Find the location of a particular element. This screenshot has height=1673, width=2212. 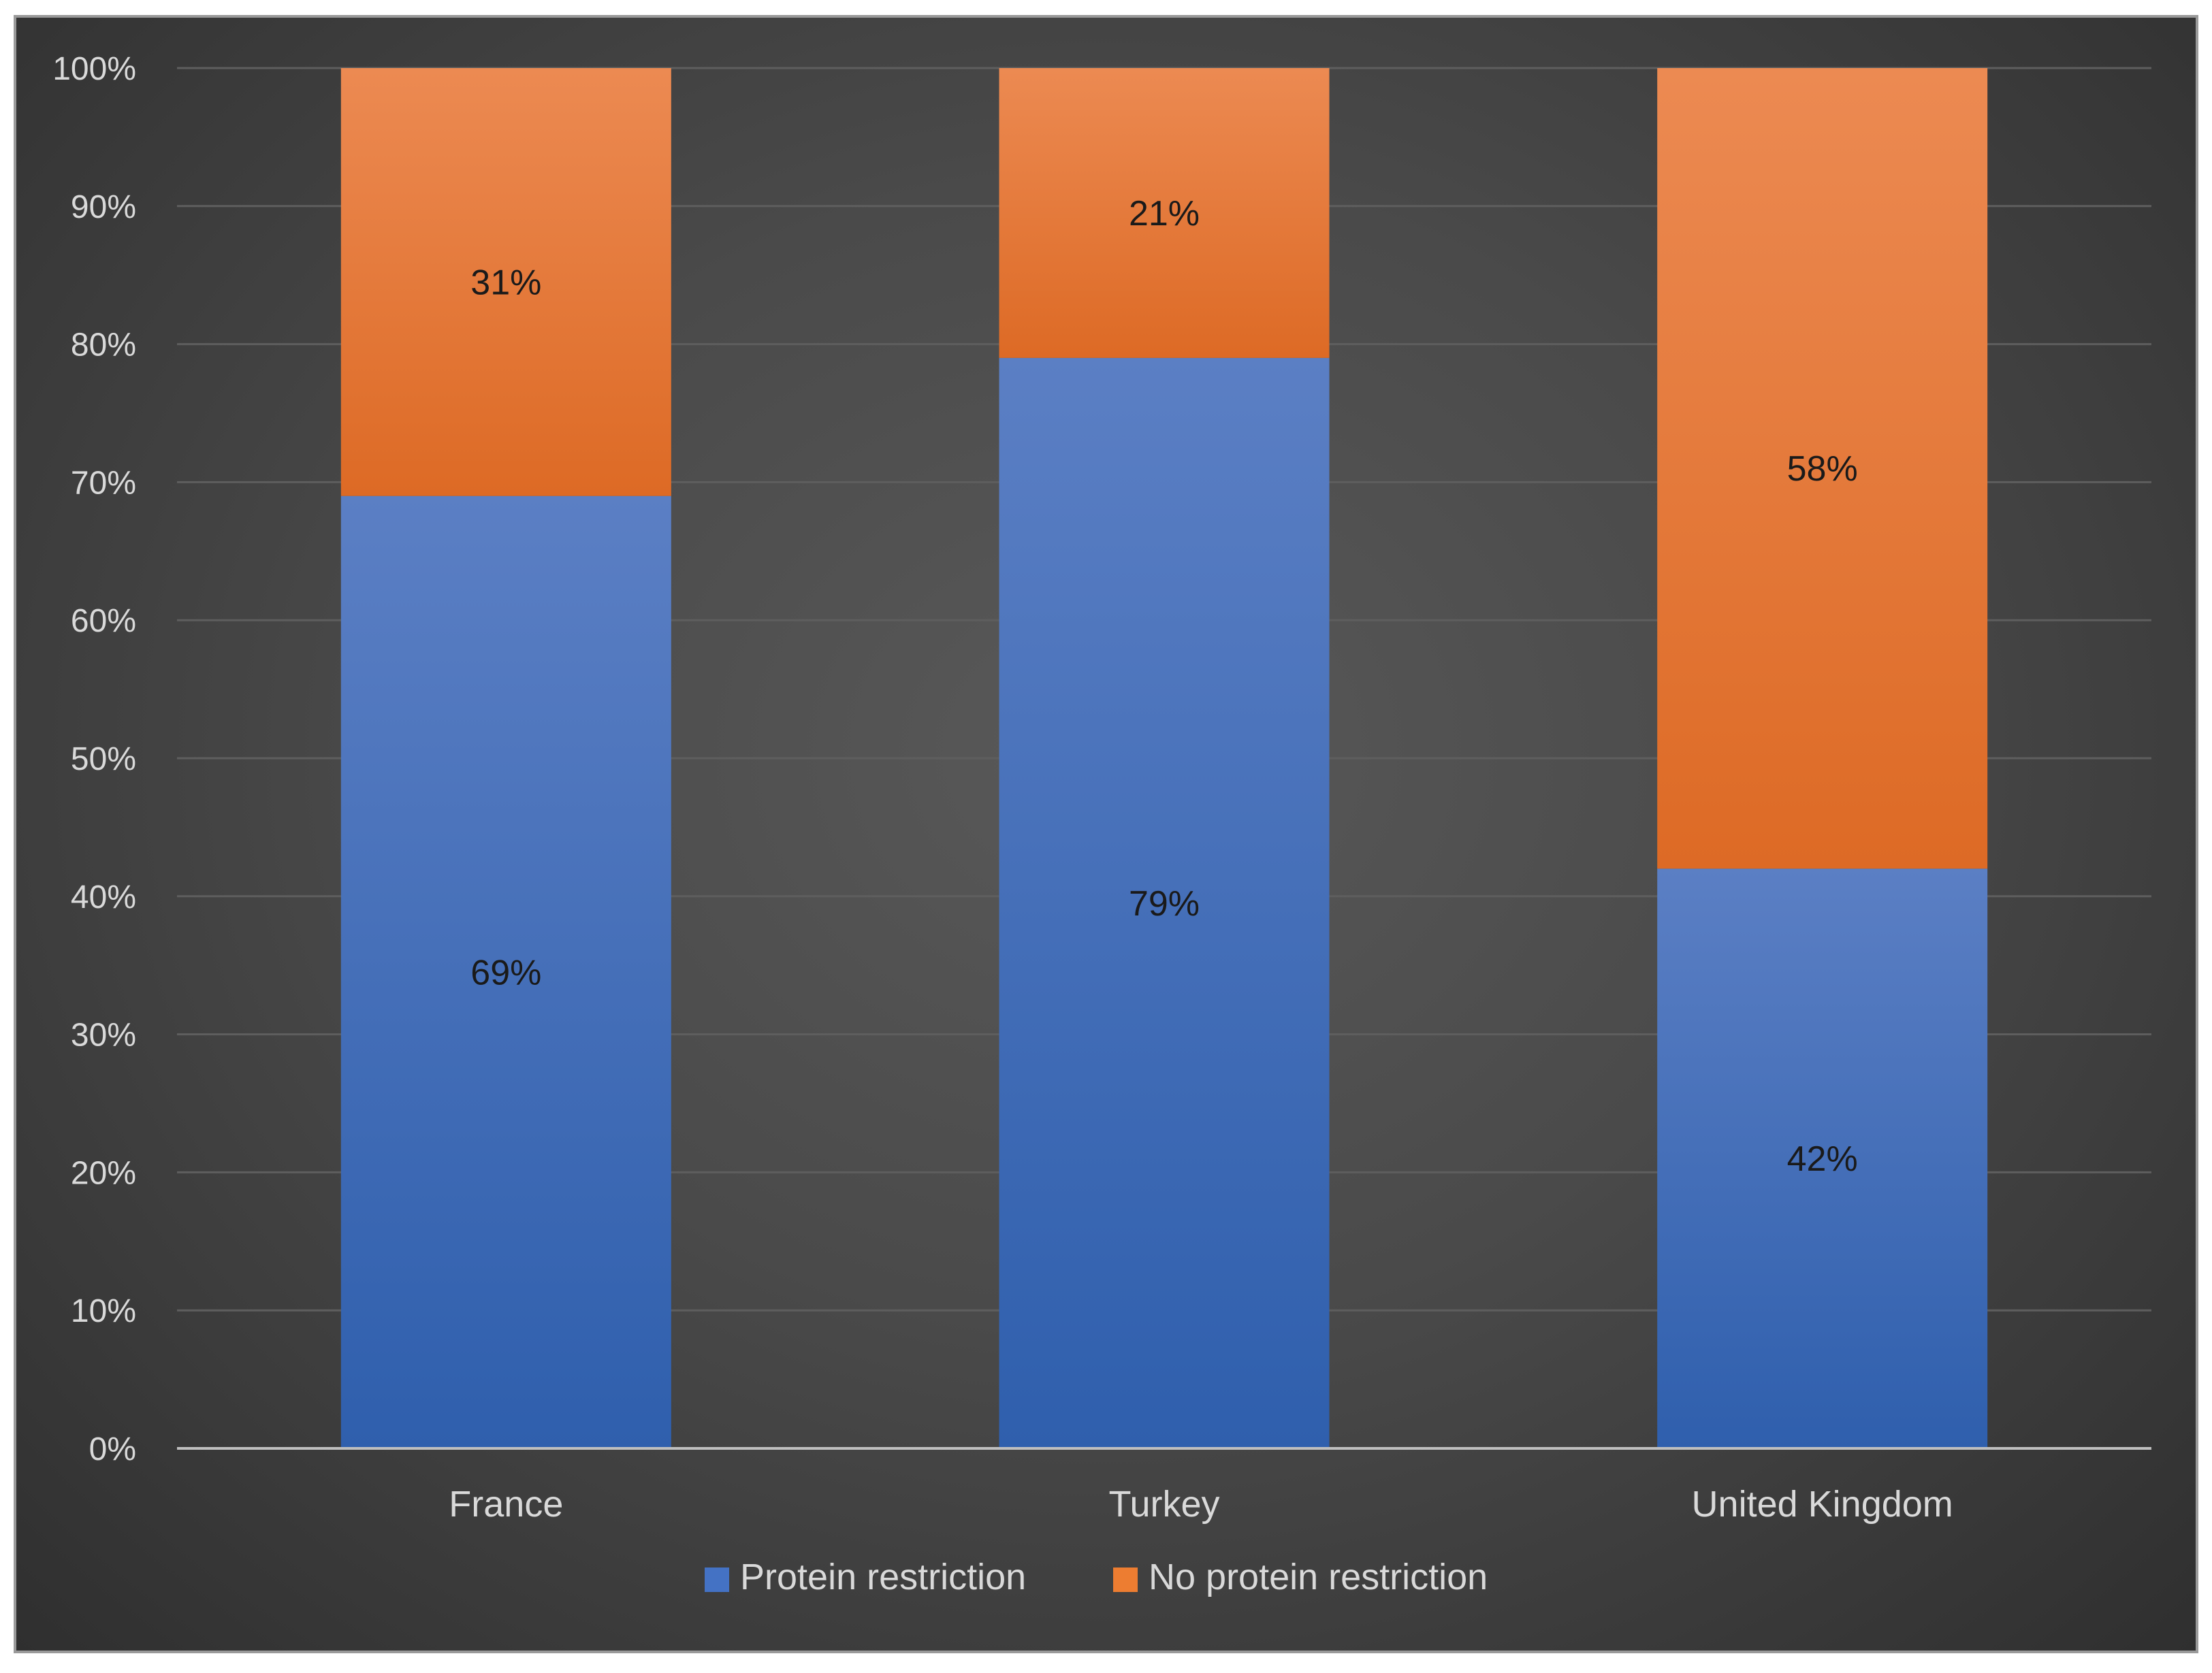

y-tick-label: 50% is located at coordinates (103, 759).